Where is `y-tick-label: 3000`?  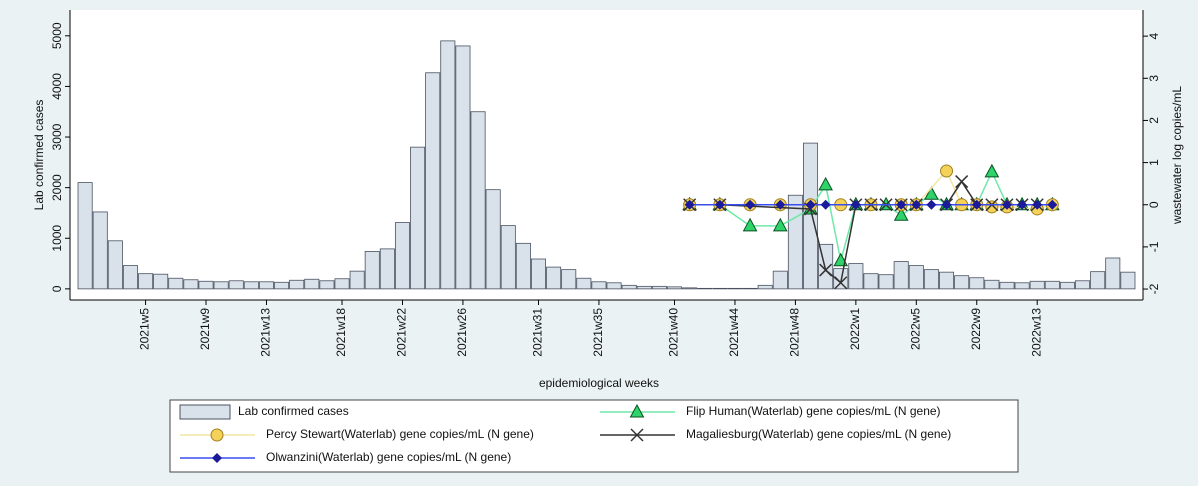
y-tick-label: 3000 is located at coordinates (57, 136).